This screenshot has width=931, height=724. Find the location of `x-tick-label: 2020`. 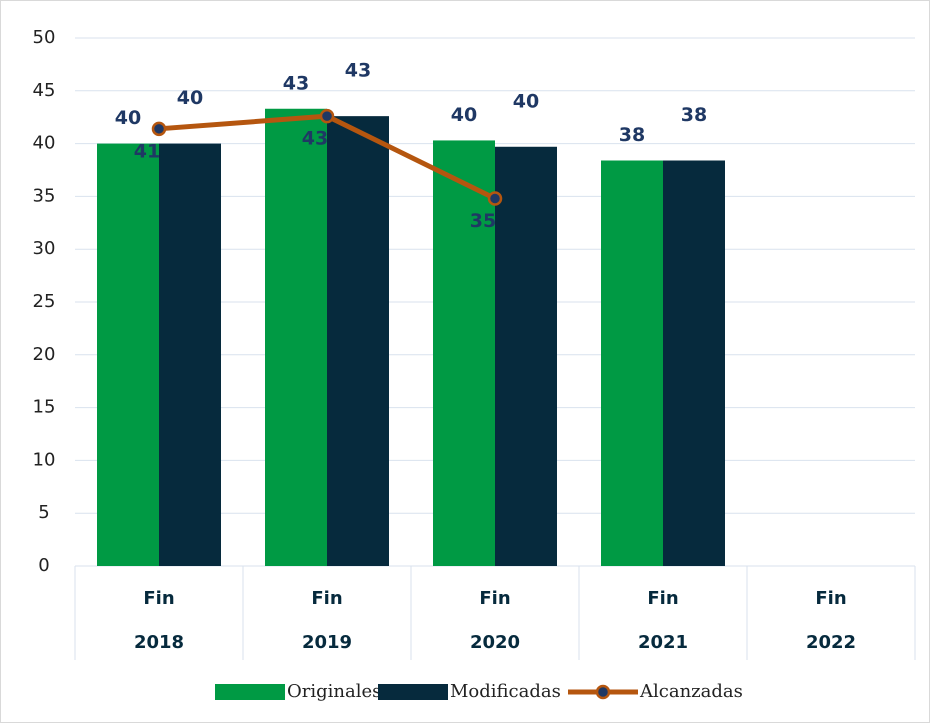

x-tick-label: 2020 is located at coordinates (495, 642).